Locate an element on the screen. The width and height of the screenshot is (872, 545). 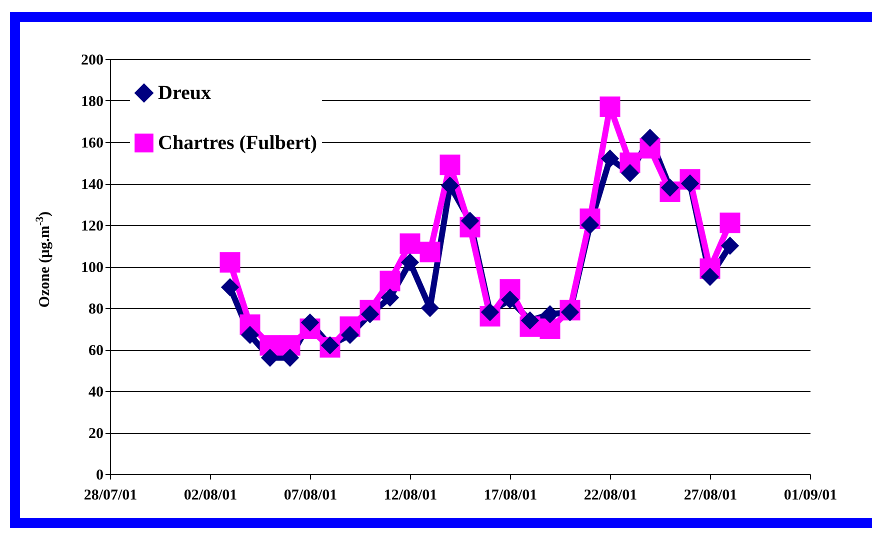
x-tick-label: 02/08/01 is located at coordinates (211, 496).